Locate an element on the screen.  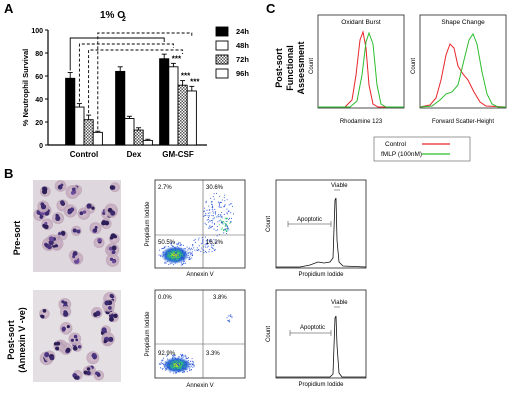
x-category-label: Control is located at coordinates (84, 154).